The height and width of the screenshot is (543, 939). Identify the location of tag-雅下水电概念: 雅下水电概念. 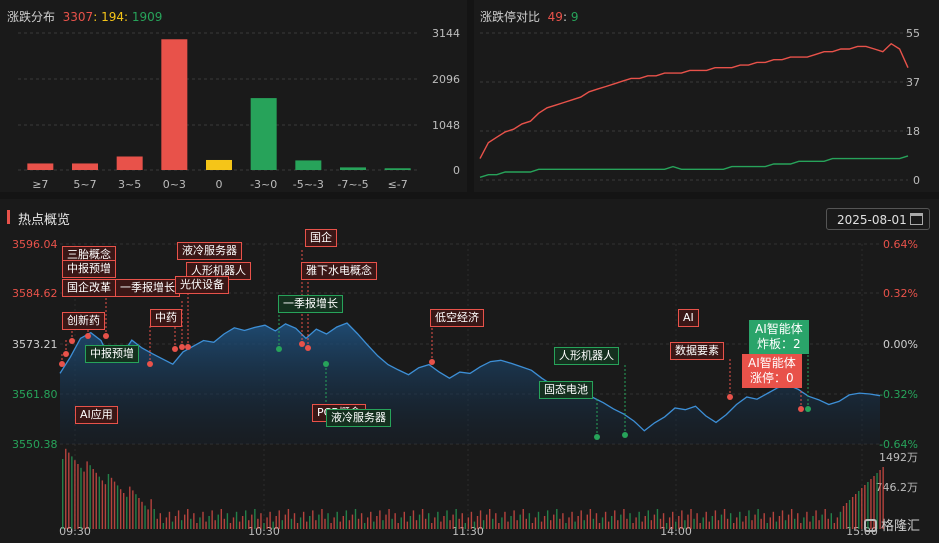
(339, 271).